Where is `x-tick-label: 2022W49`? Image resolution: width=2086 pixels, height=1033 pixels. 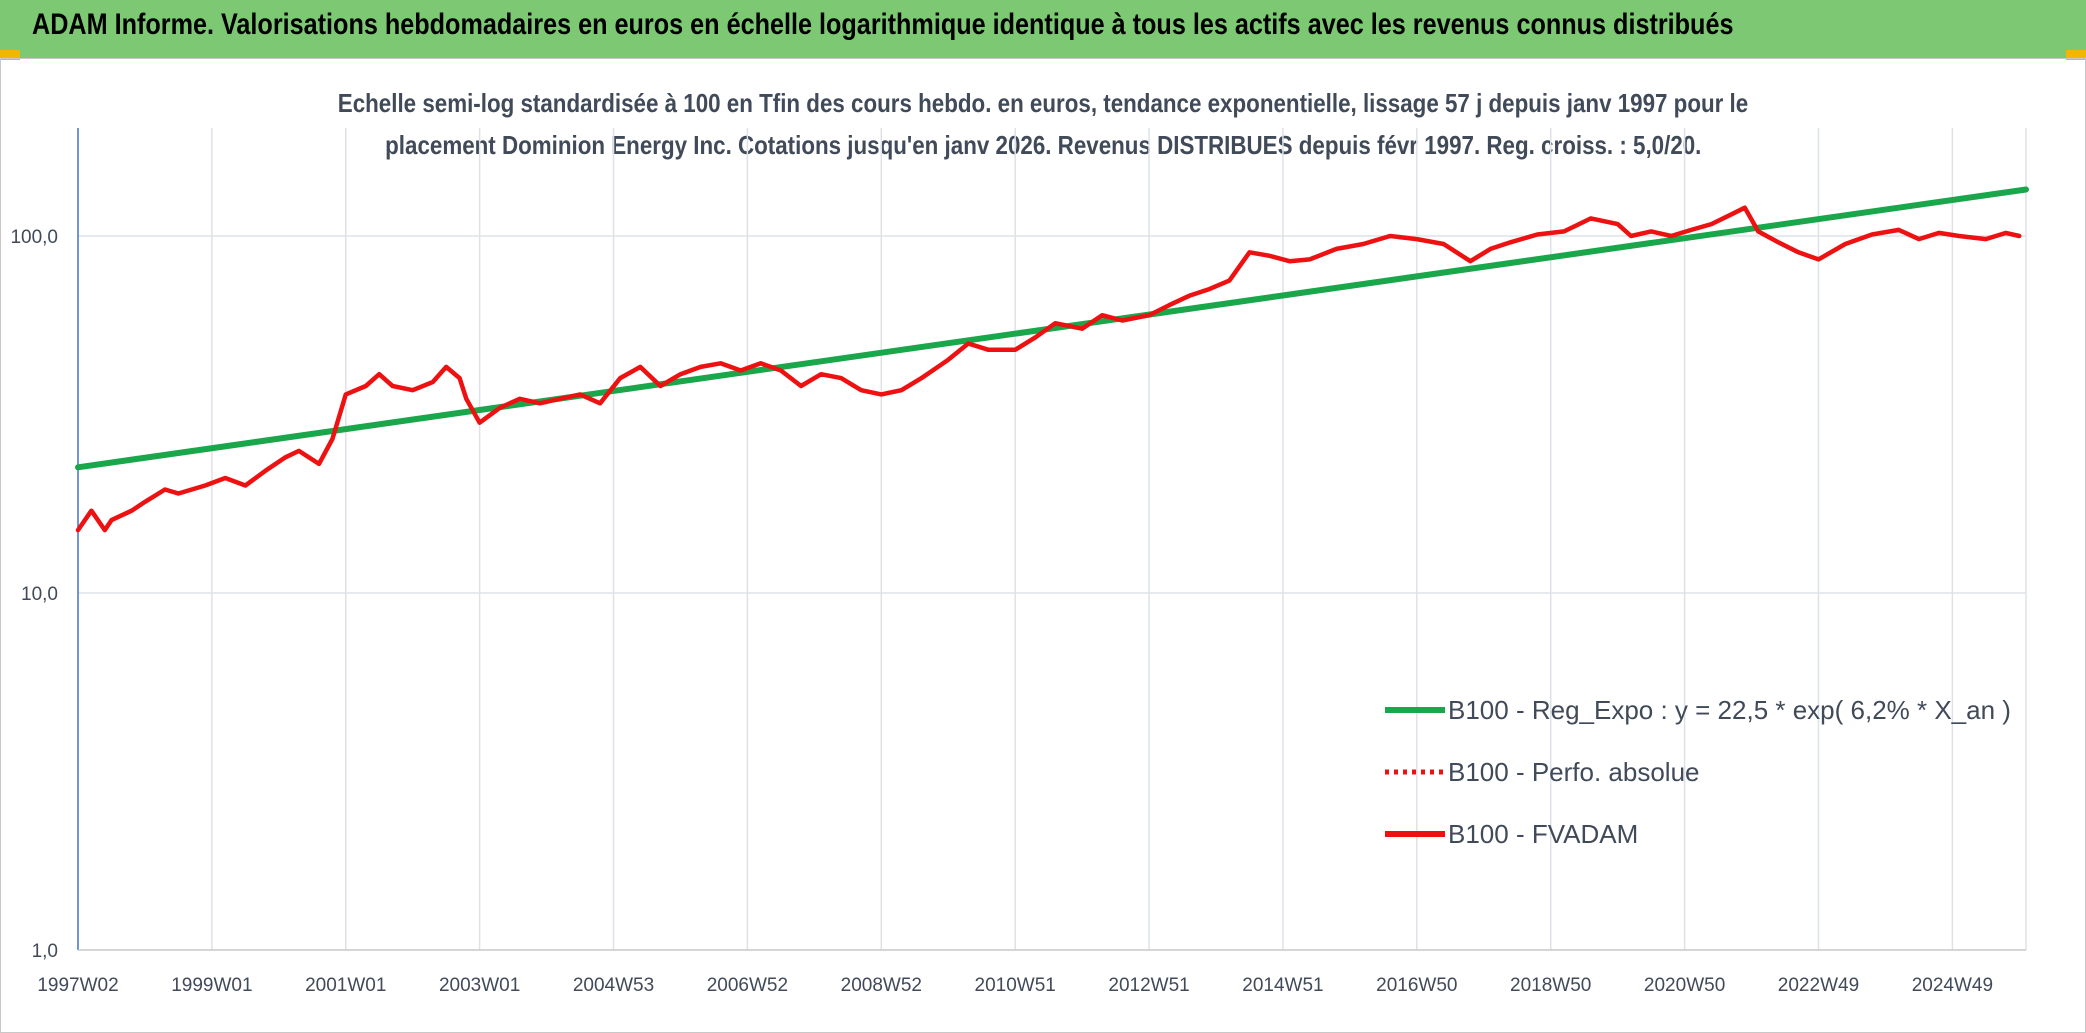 x-tick-label: 2022W49 is located at coordinates (1818, 985).